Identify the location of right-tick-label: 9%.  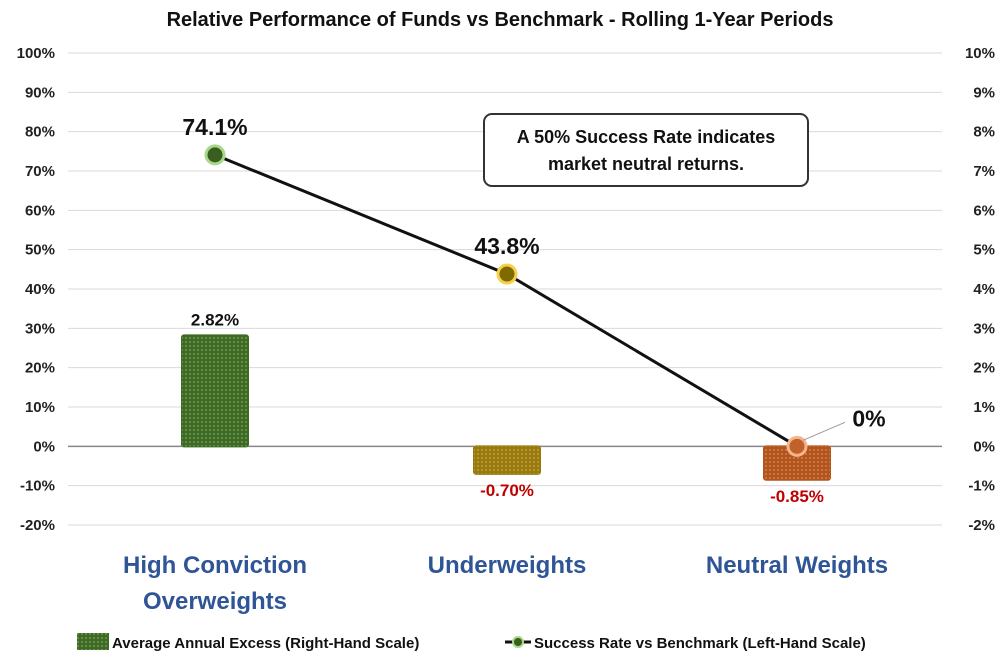
(984, 92).